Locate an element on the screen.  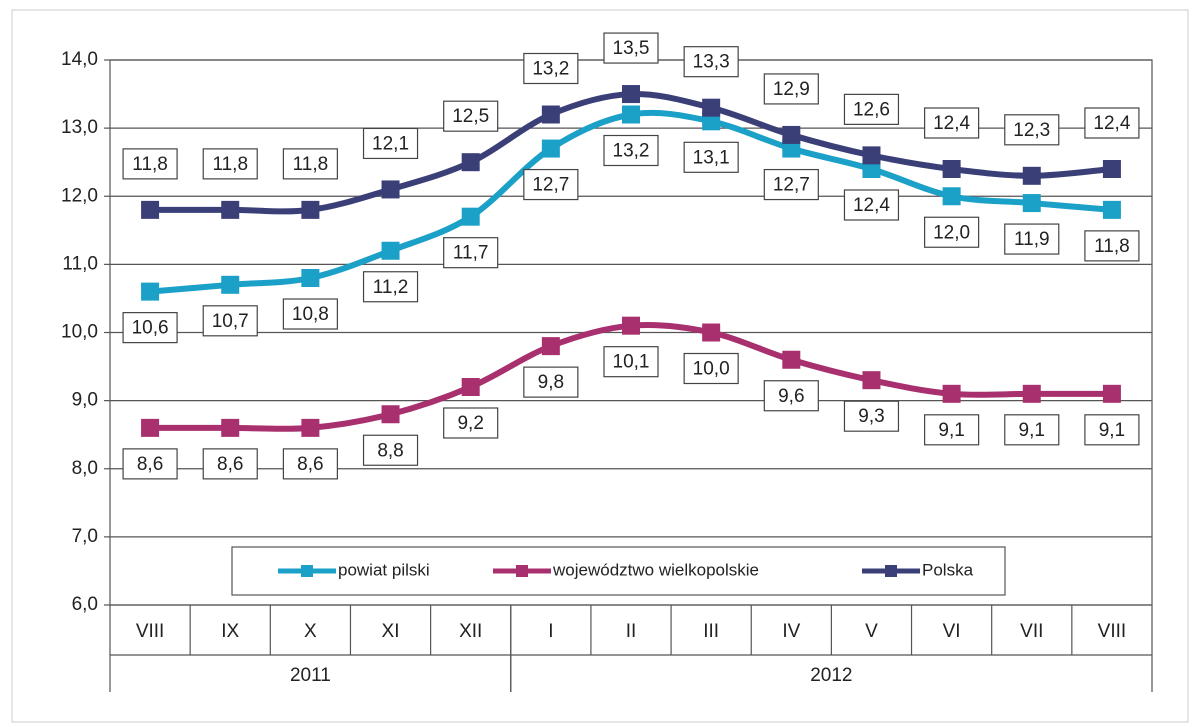
y-tick-label: 8,0 is located at coordinates (85, 468).